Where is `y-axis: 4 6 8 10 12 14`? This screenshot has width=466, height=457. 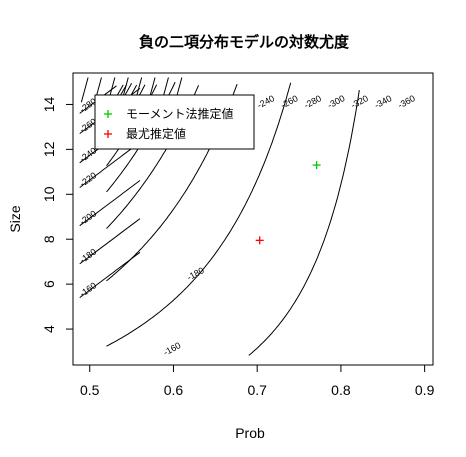
y-axis: 4 6 8 10 12 14 is located at coordinates (57, 214).